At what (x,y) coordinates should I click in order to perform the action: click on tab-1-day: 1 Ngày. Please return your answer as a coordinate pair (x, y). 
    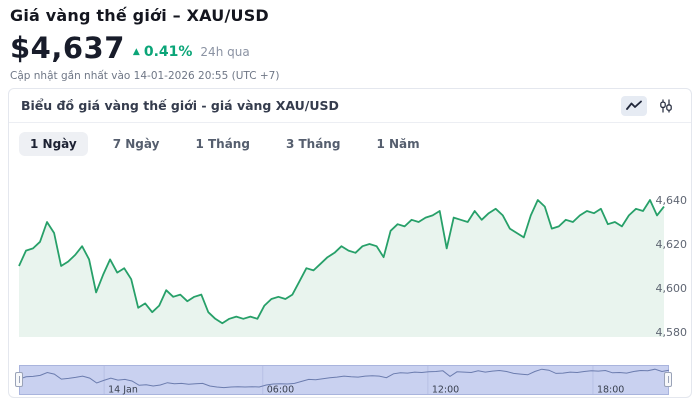
    Looking at the image, I should click on (53, 144).